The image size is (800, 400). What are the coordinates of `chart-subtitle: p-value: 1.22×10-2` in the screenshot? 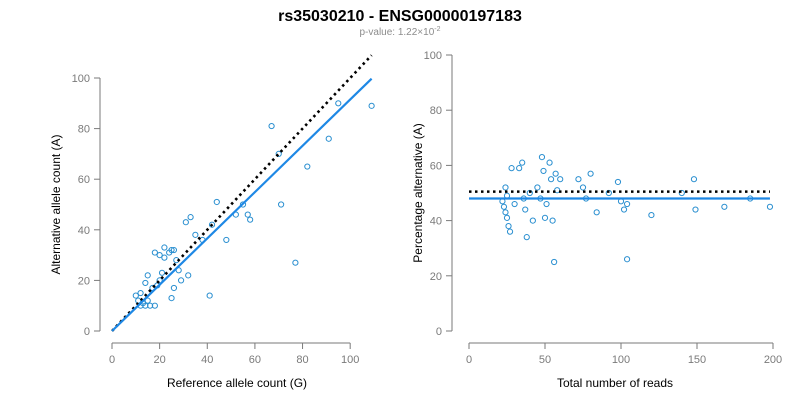 It's located at (399, 32).